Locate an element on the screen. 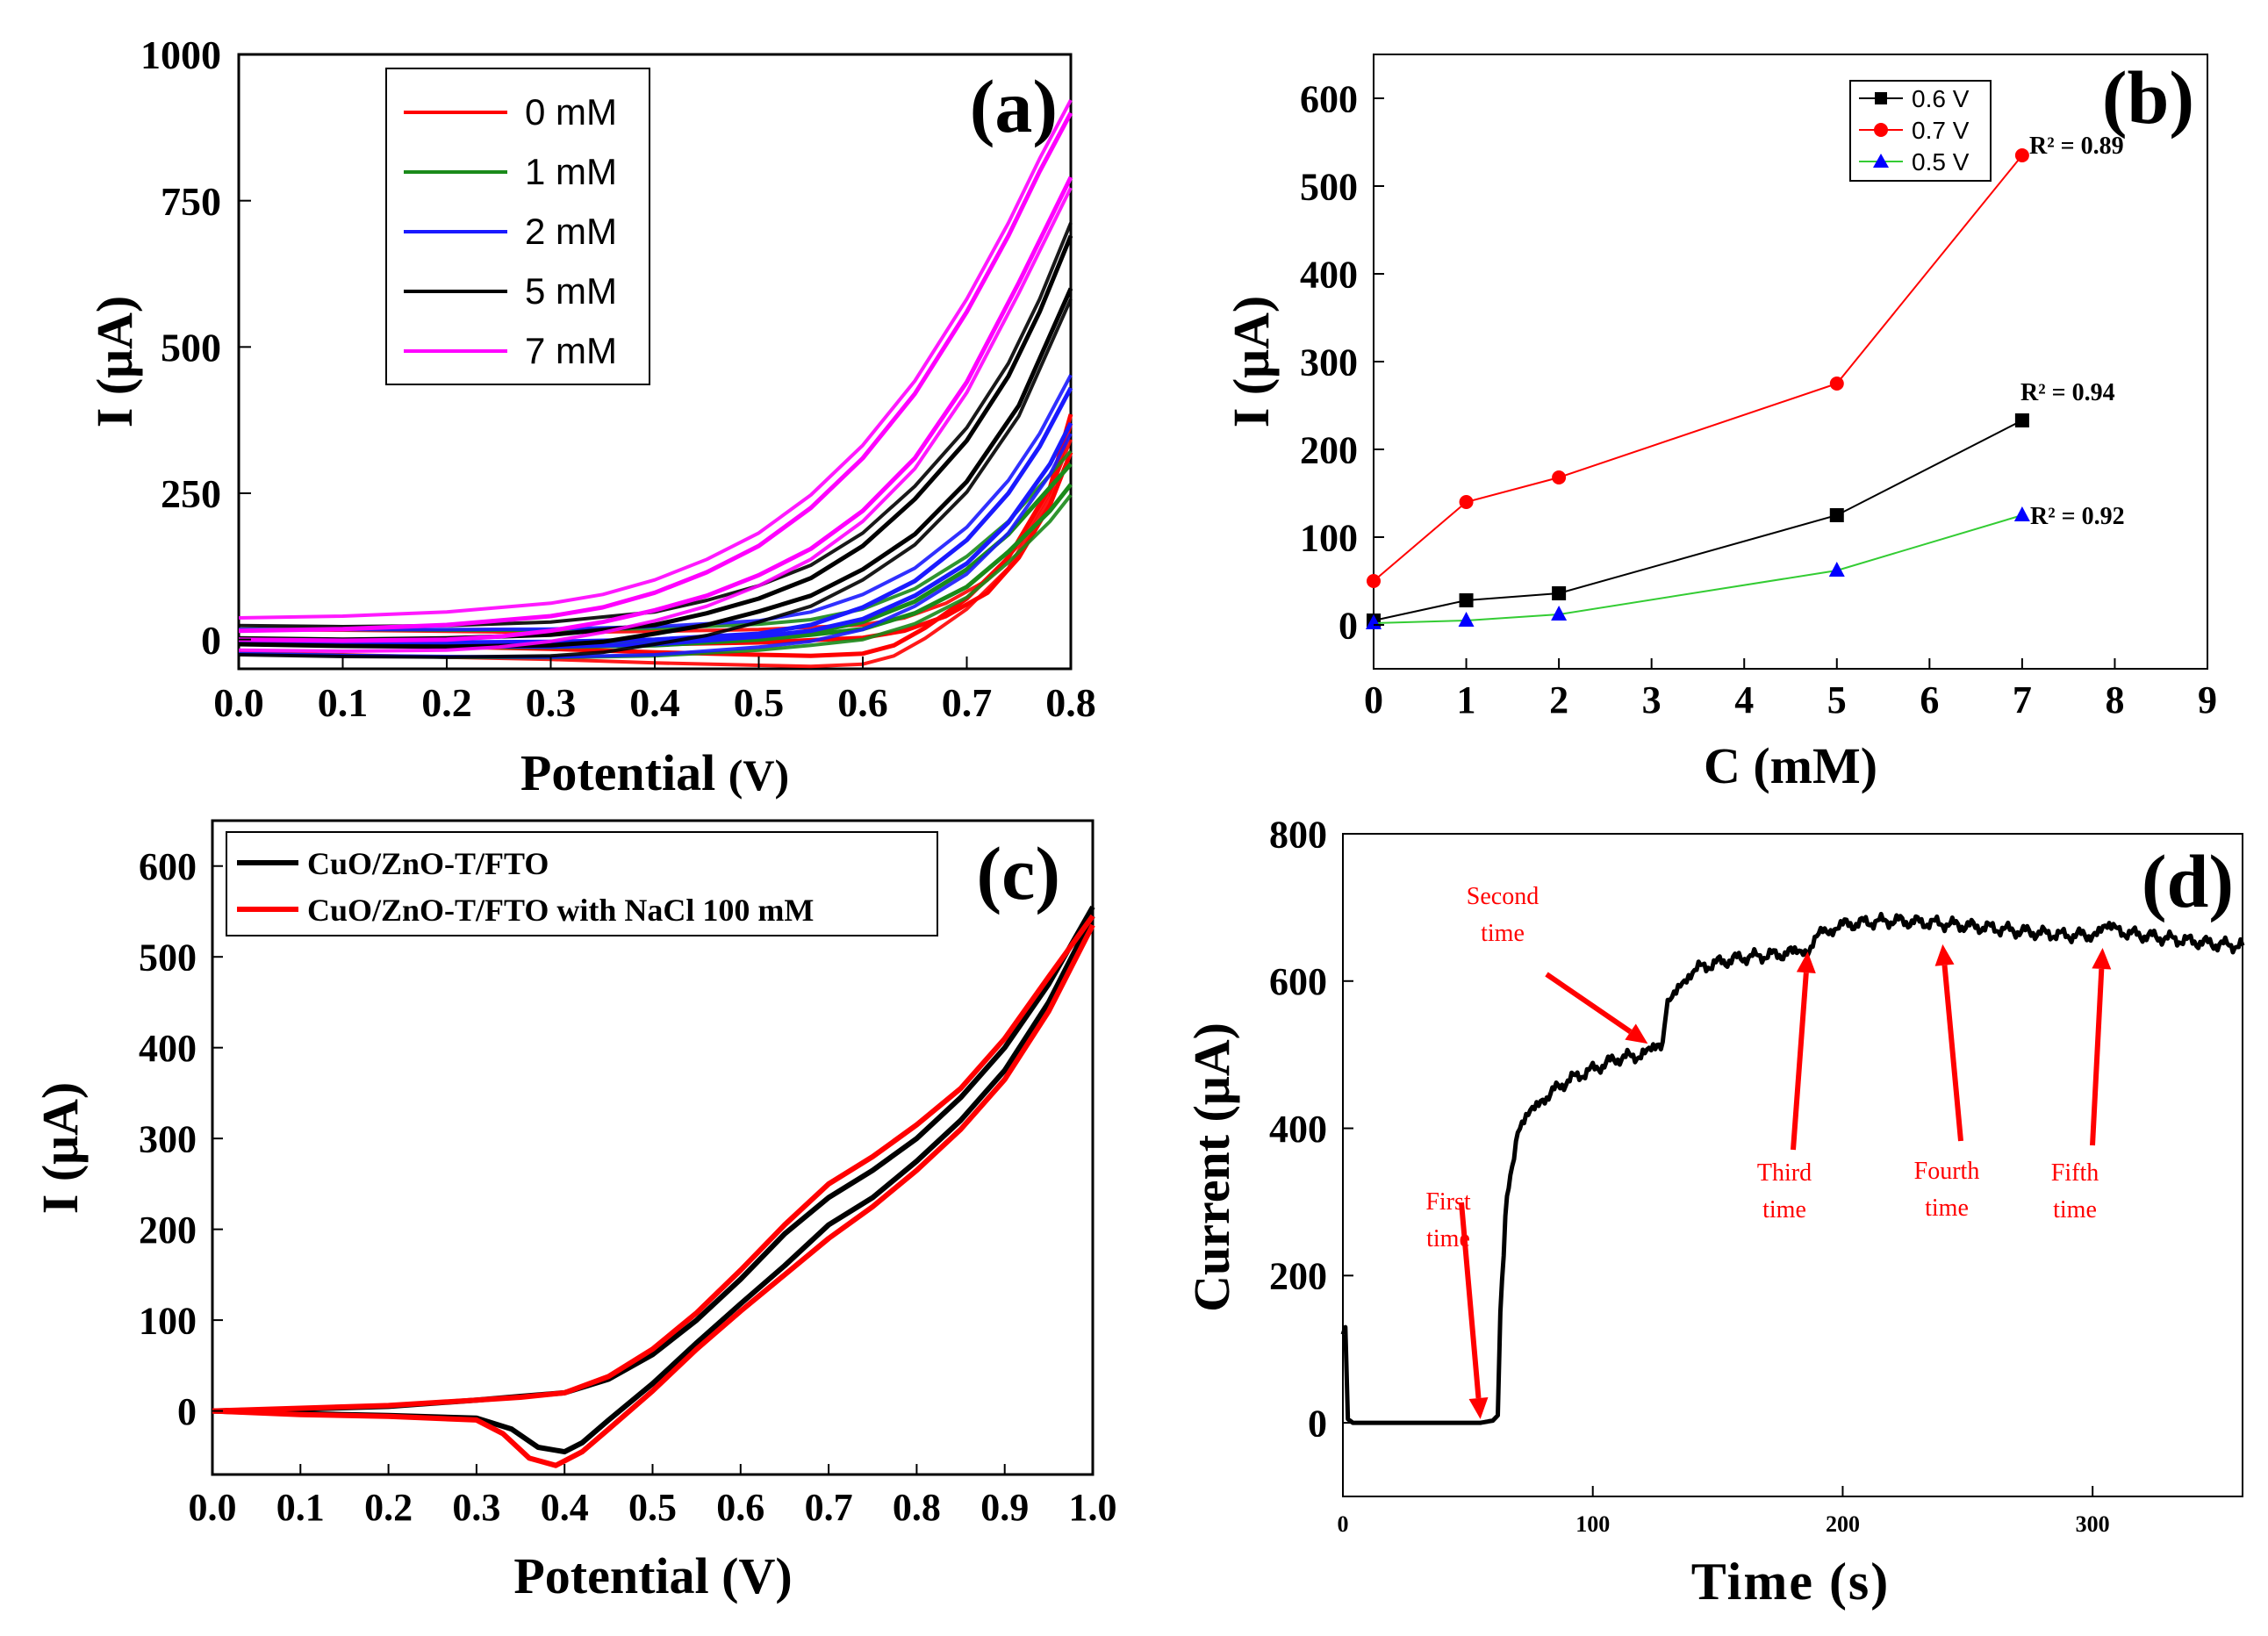 The width and height of the screenshot is (2268, 1636). panel-a-series is located at coordinates (656, 384).